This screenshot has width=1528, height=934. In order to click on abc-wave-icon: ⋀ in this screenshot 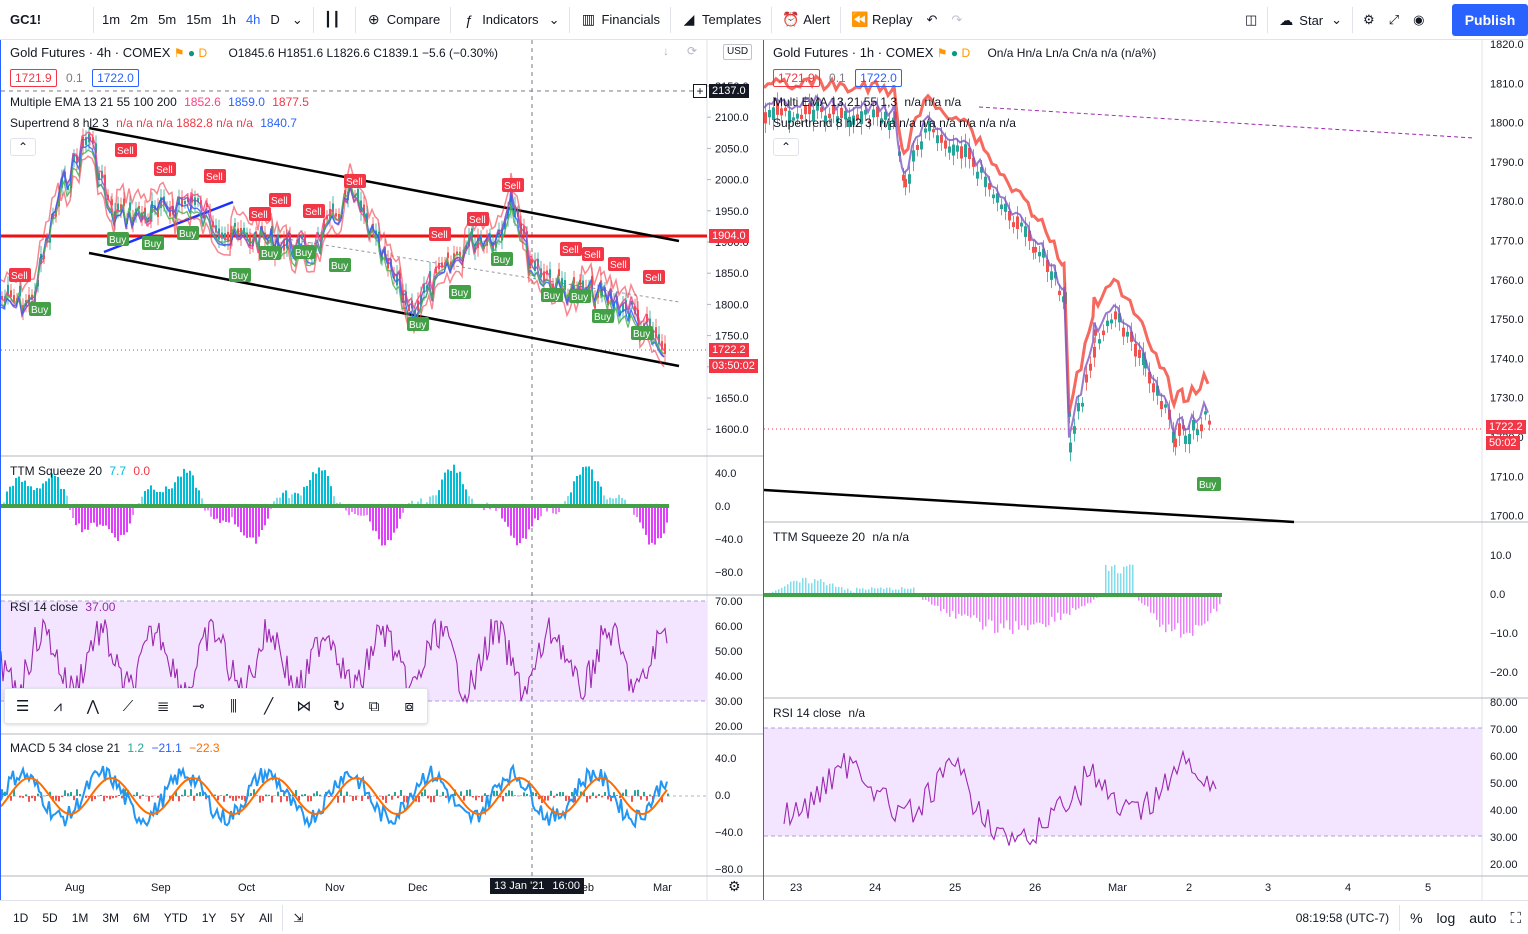, I will do `click(93, 706)`.